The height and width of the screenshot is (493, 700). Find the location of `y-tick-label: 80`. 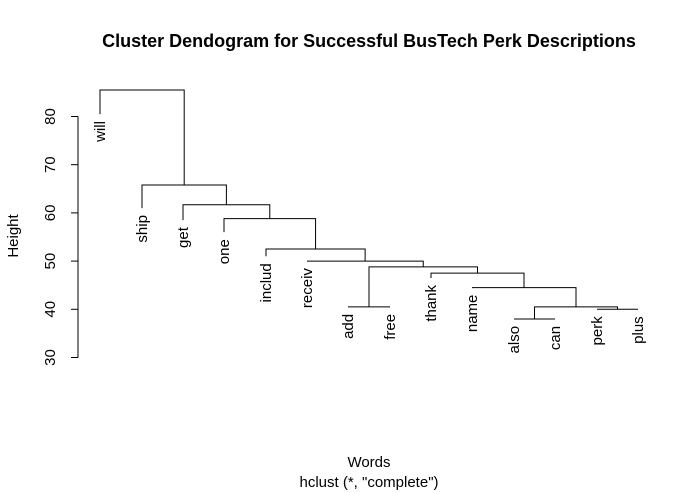

y-tick-label: 80 is located at coordinates (50, 116).